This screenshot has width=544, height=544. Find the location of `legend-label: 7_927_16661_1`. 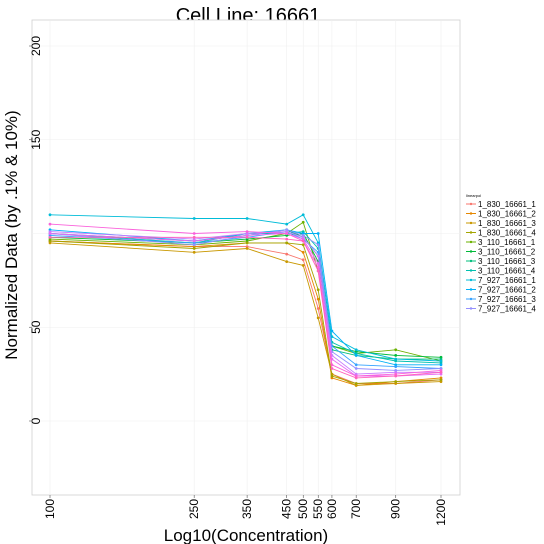

legend-label: 7_927_16661_1 is located at coordinates (507, 280).